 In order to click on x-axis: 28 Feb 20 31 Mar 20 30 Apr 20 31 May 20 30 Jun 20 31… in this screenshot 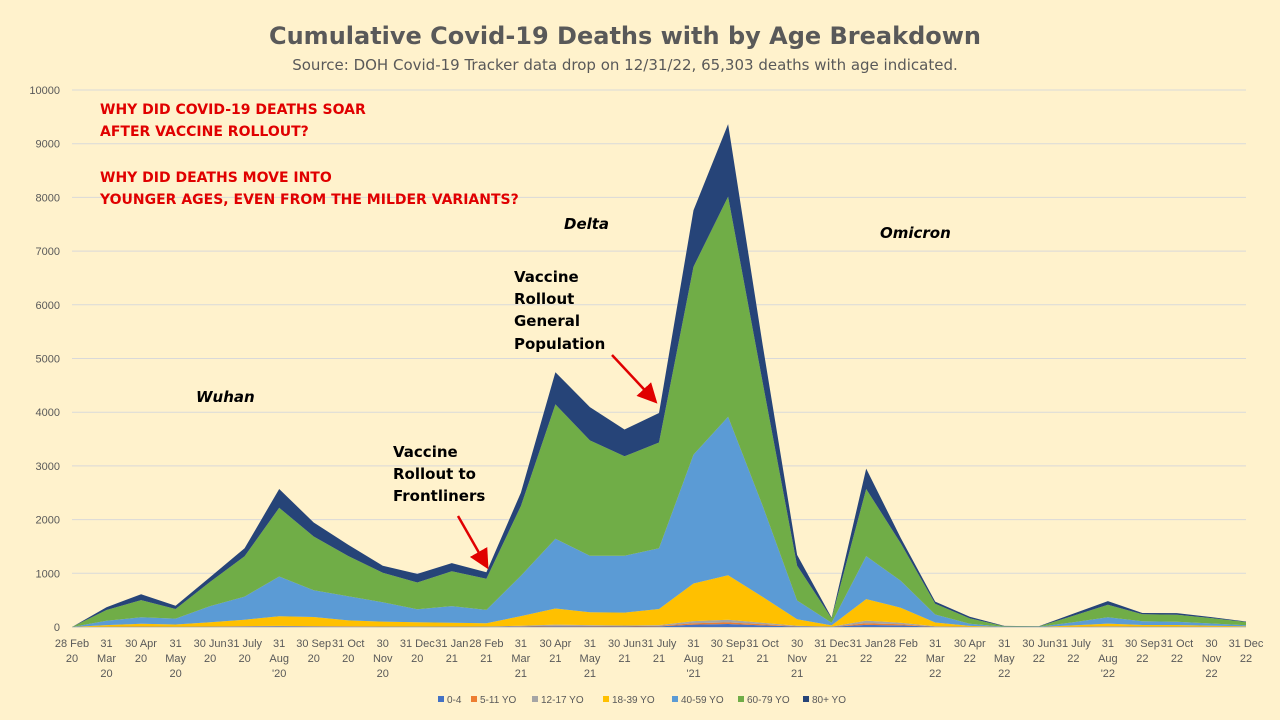, I will do `click(659, 659)`.